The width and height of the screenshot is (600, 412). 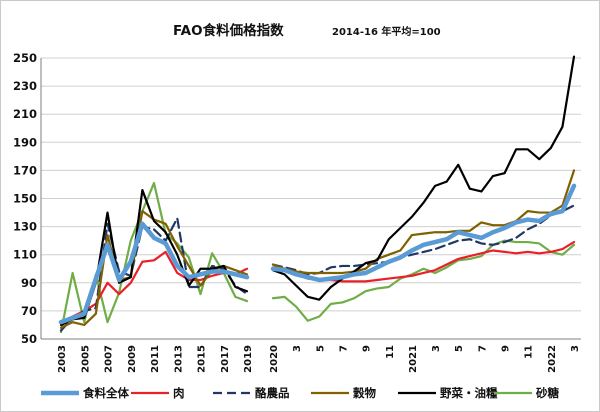 What do you see at coordinates (364, 393) in the screenshot?
I see `legend-label-穀物: 穀物` at bounding box center [364, 393].